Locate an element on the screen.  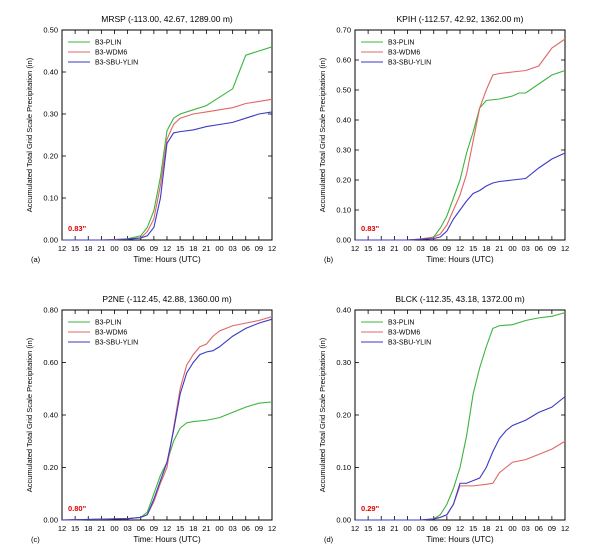
y-tick-label: 0.60 is located at coordinates (50, 362).